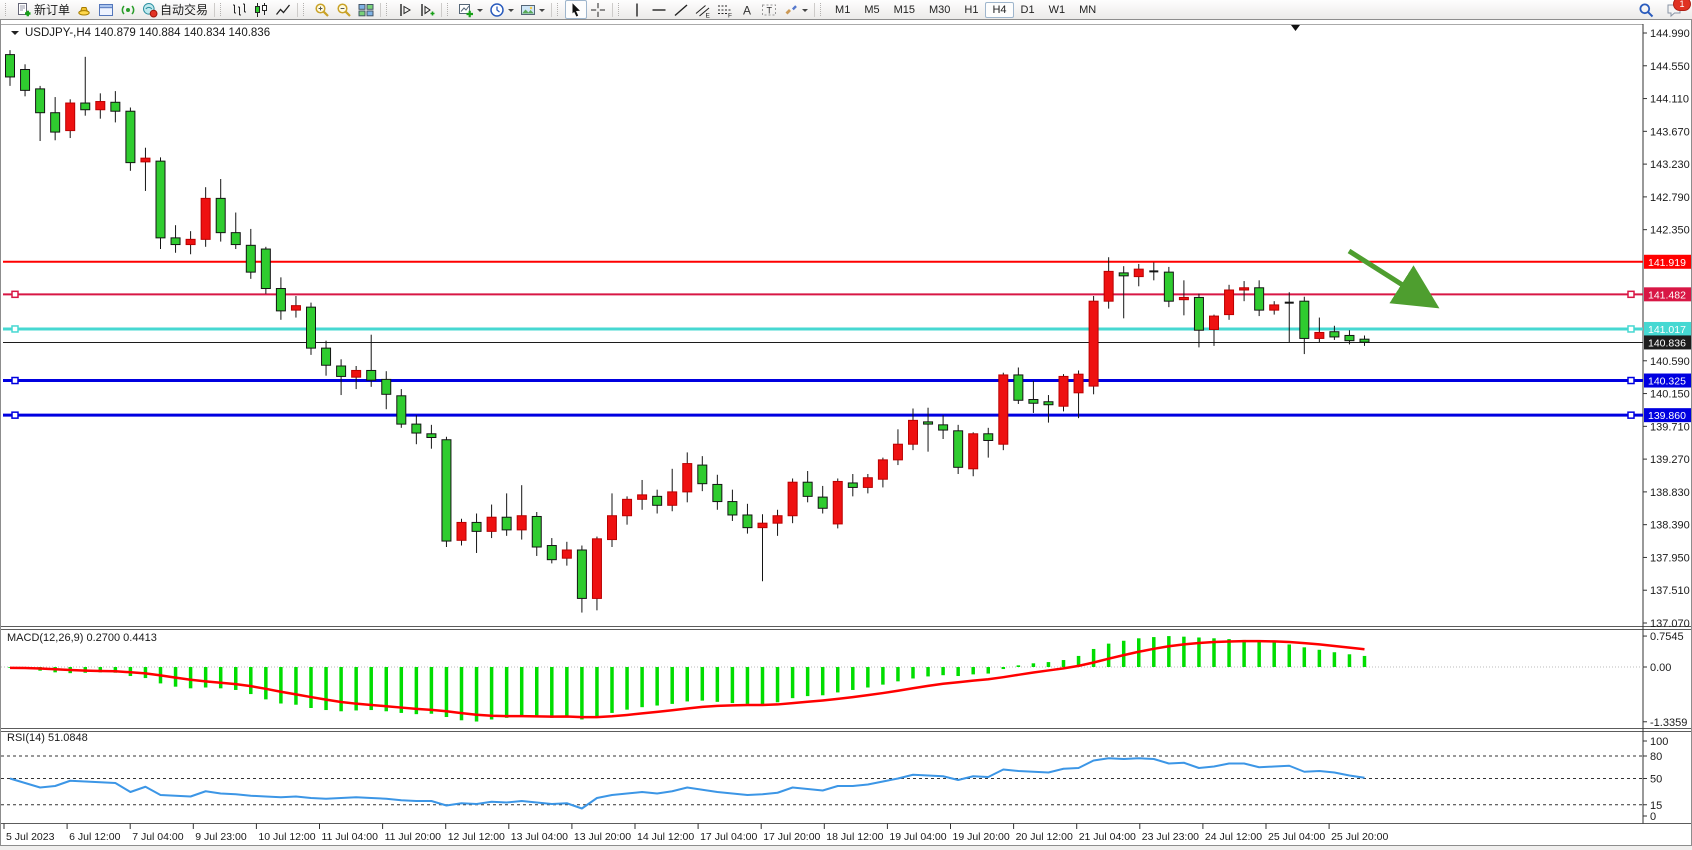  I want to click on navigator-button, so click(128, 9).